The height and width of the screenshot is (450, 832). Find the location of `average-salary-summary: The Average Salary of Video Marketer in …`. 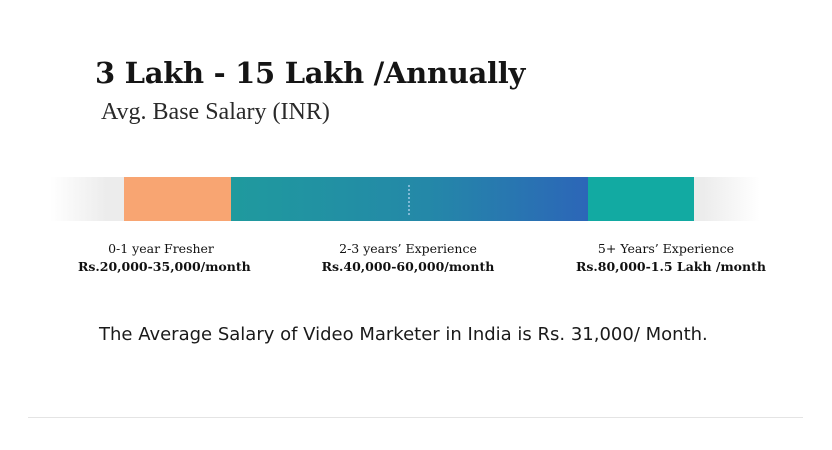

average-salary-summary: The Average Salary of Video Marketer in … is located at coordinates (403, 334).